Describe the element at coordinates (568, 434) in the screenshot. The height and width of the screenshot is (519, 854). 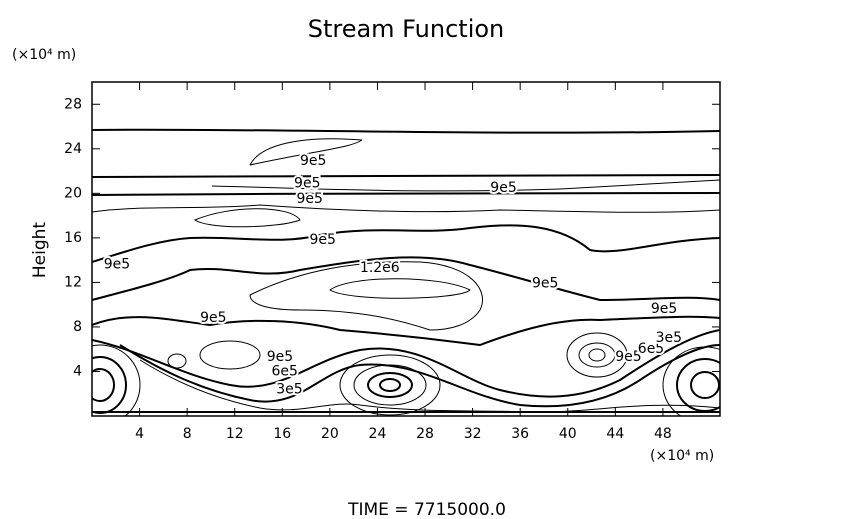
I see `x-tick-label: 40` at that location.